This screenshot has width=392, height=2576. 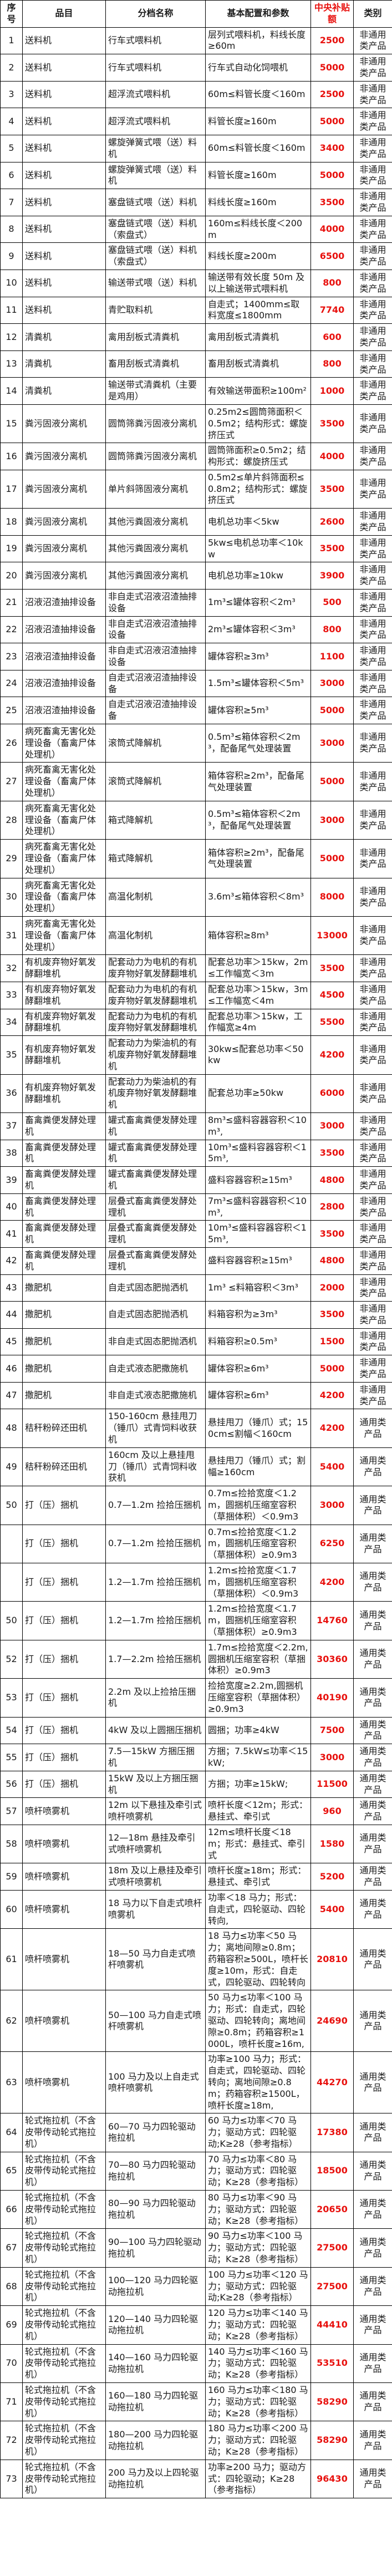 What do you see at coordinates (12, 2021) in the screenshot?
I see `cell-serial-number: 62` at bounding box center [12, 2021].